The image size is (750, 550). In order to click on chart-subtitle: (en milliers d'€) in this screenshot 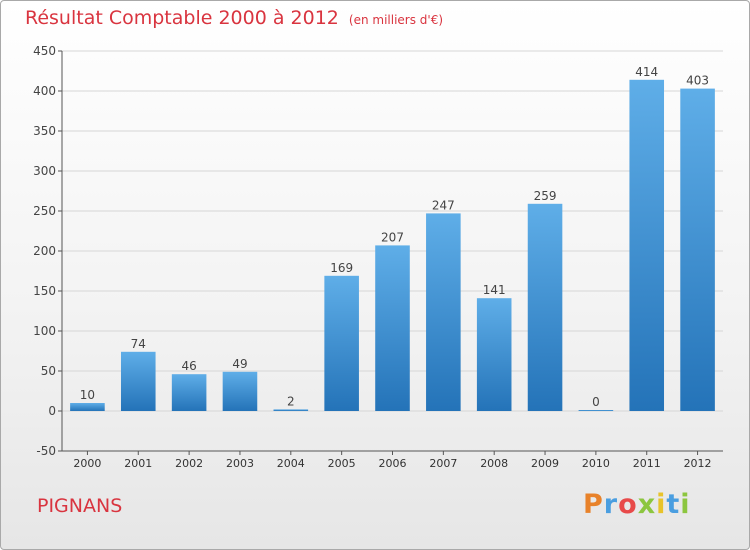, I will do `click(396, 20)`.